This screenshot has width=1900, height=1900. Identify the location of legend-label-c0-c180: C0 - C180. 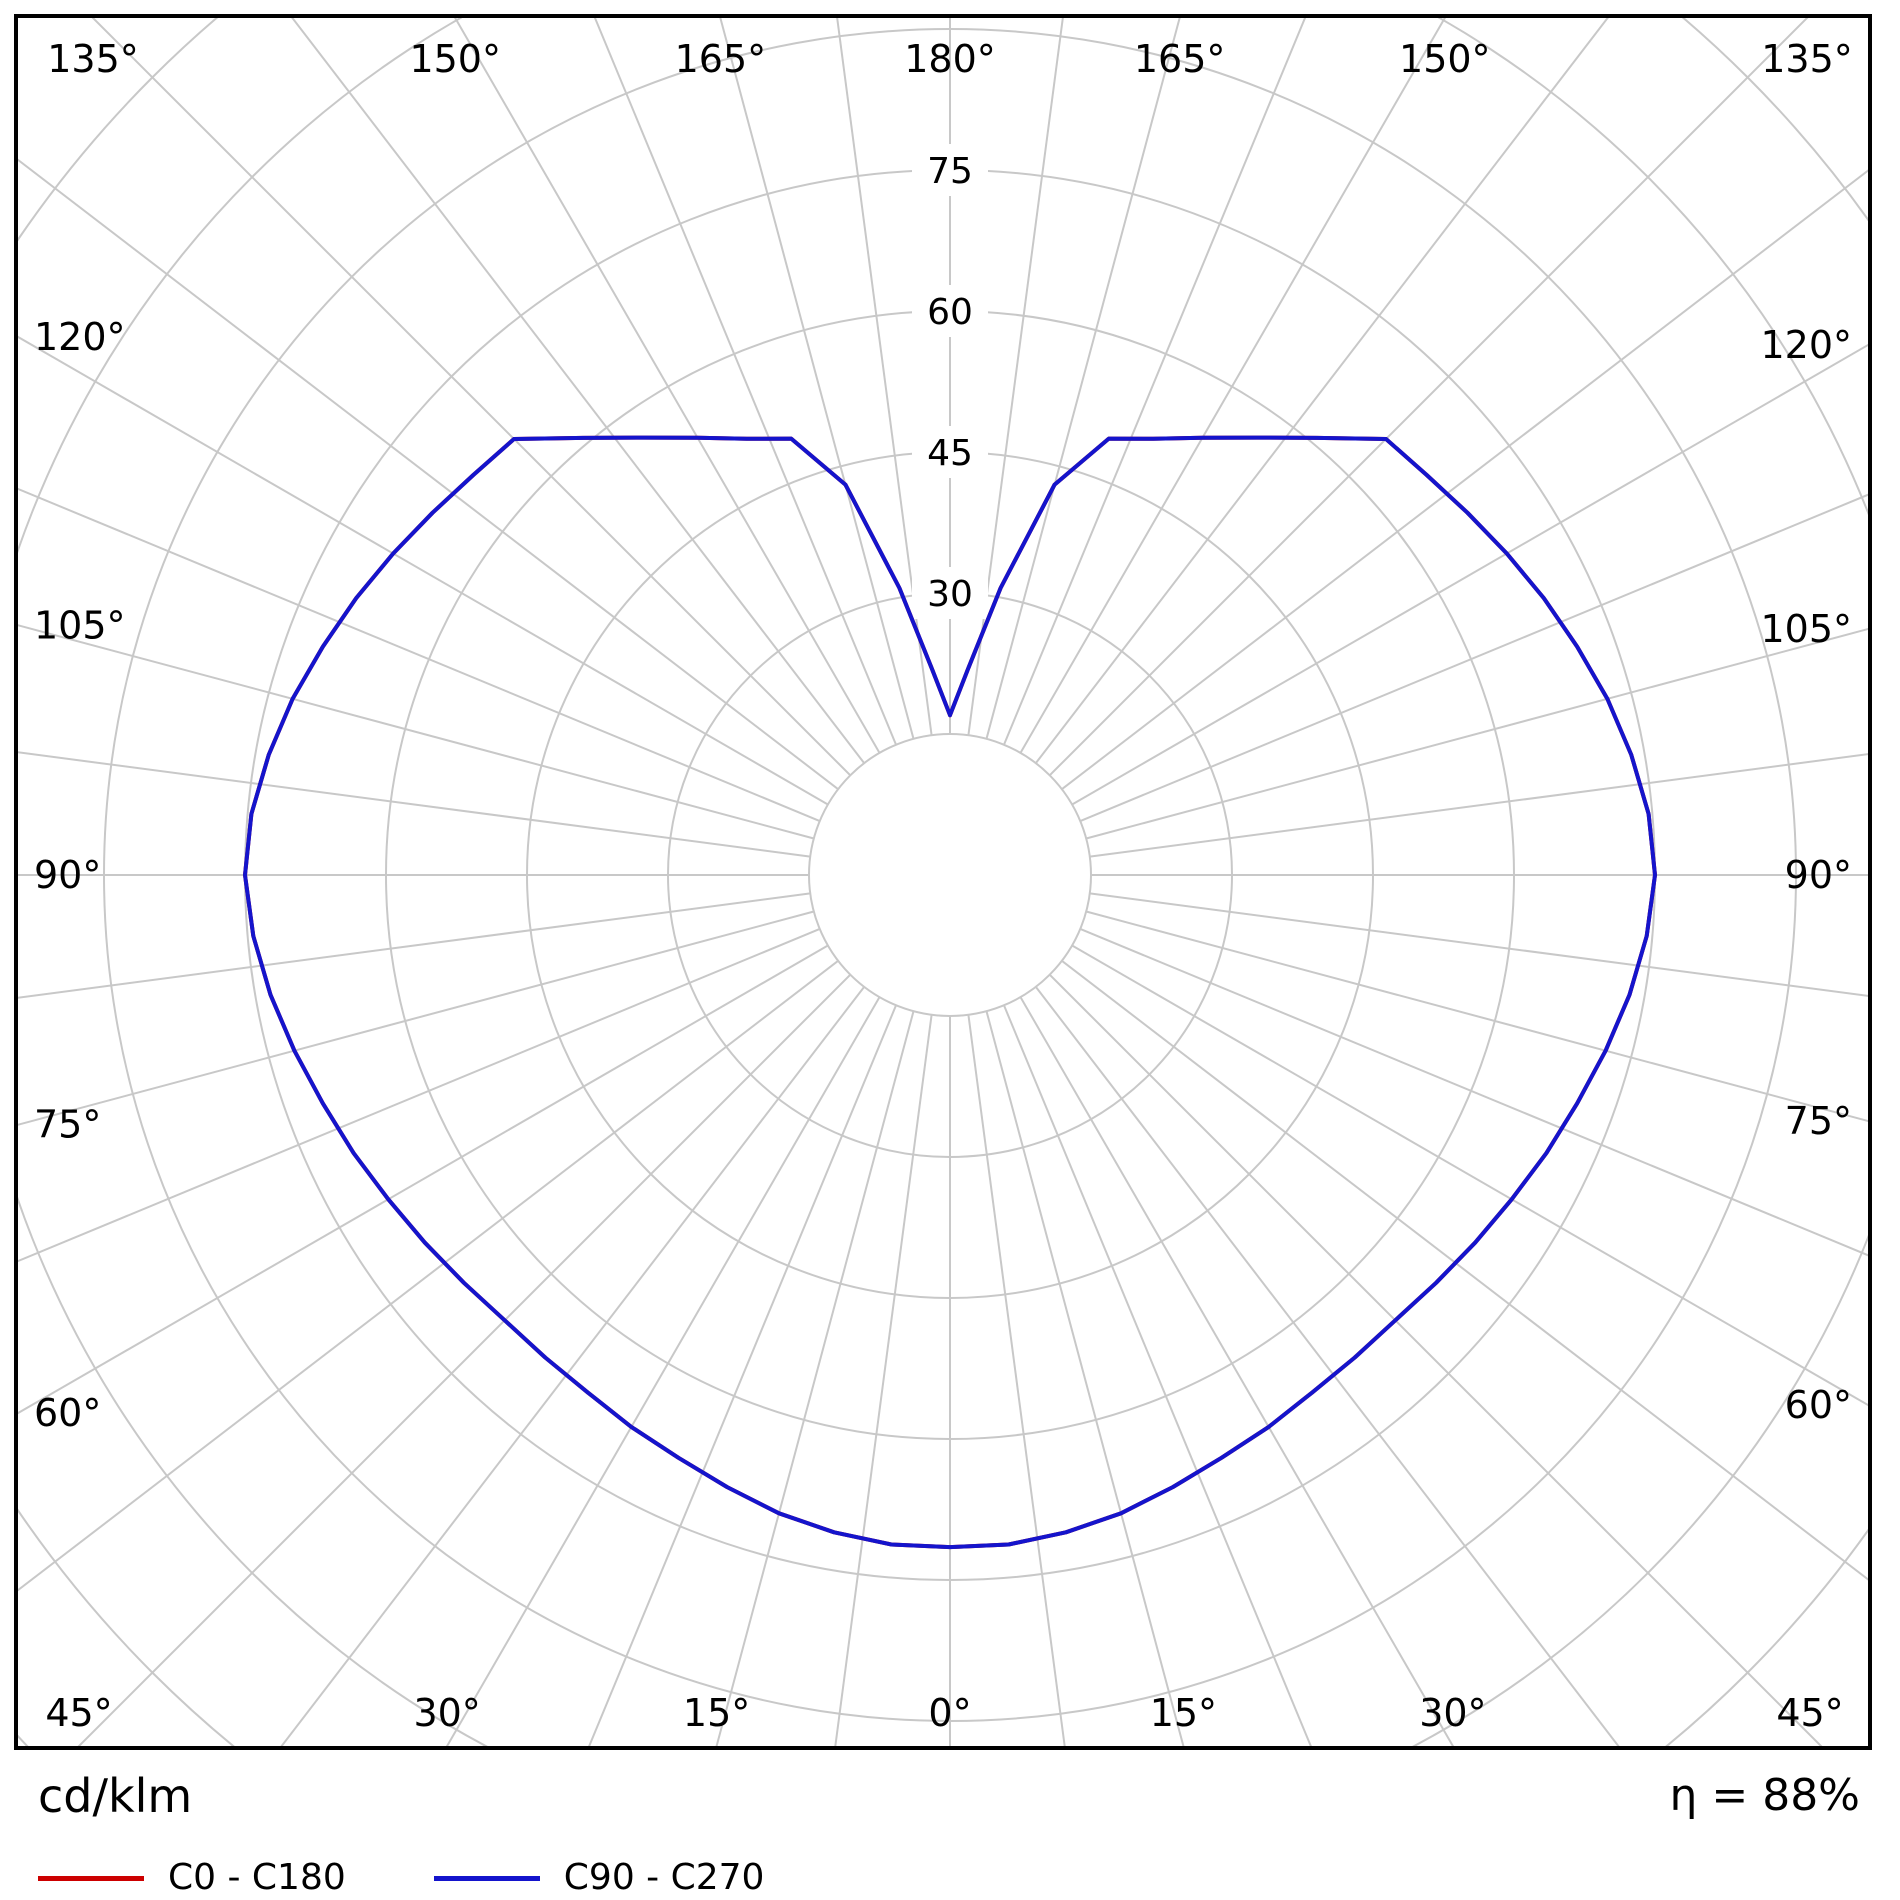
(257, 1877).